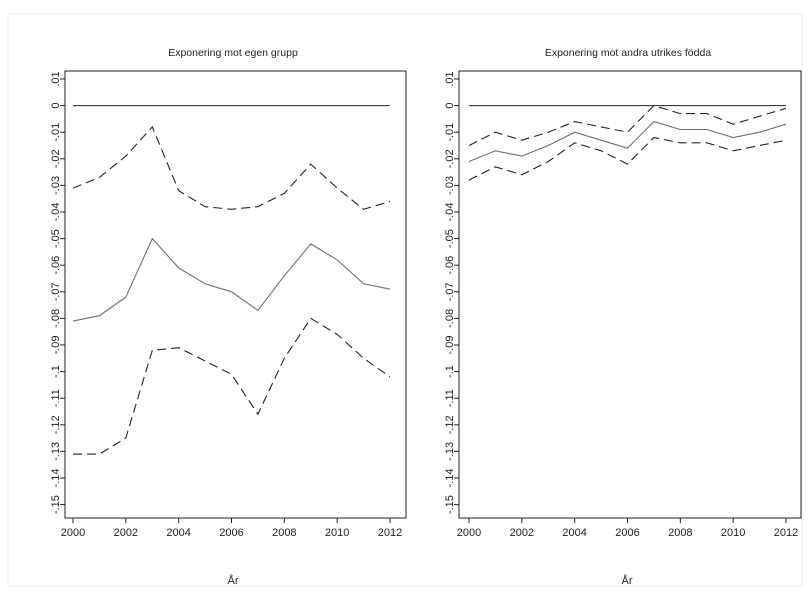 This screenshot has width=811, height=594. Describe the element at coordinates (522, 533) in the screenshot. I see `x-tick-label-right: 2002` at that location.